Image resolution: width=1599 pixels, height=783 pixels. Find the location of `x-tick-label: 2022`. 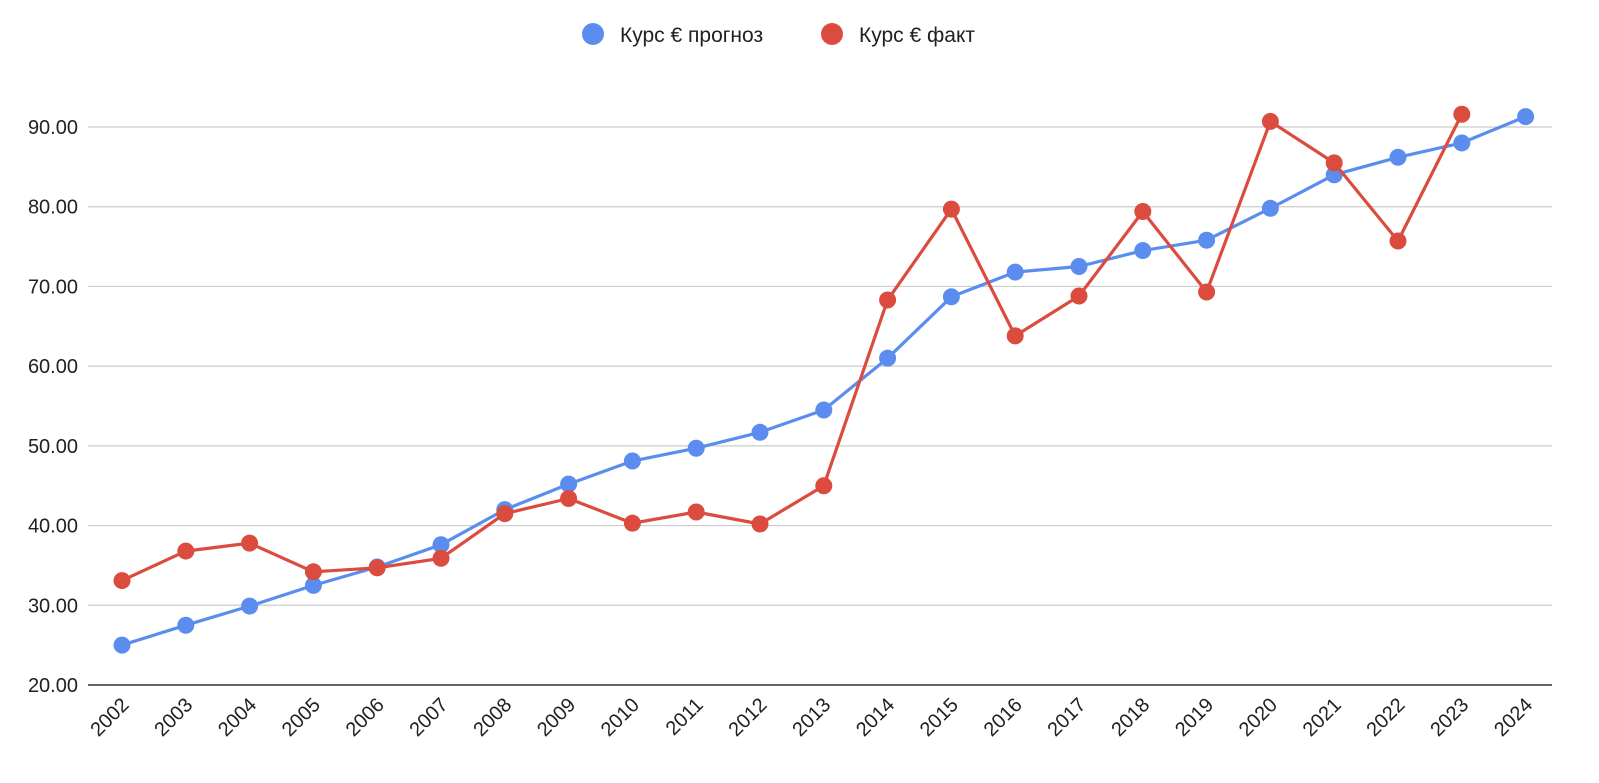

x-tick-label: 2022 is located at coordinates (1386, 717).